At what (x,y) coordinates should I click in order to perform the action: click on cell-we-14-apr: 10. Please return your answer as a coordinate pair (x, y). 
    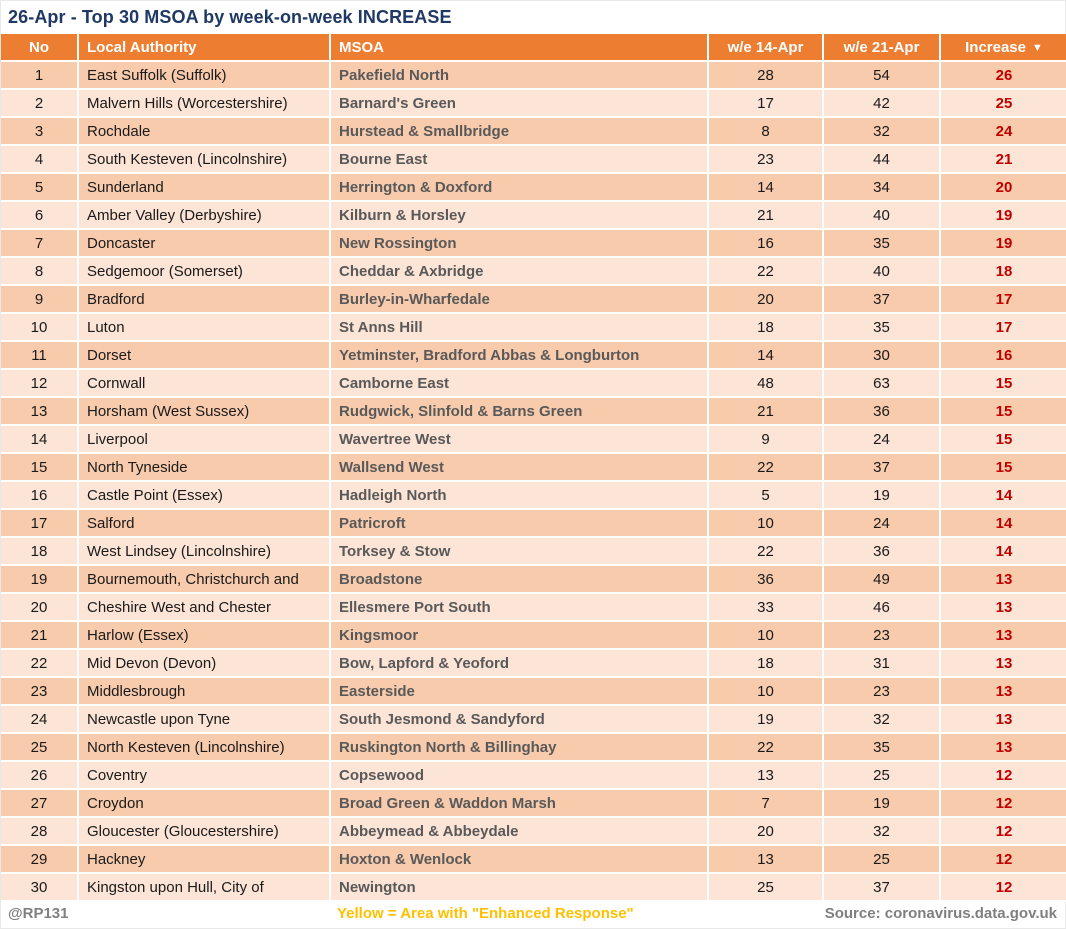
    Looking at the image, I should click on (766, 636).